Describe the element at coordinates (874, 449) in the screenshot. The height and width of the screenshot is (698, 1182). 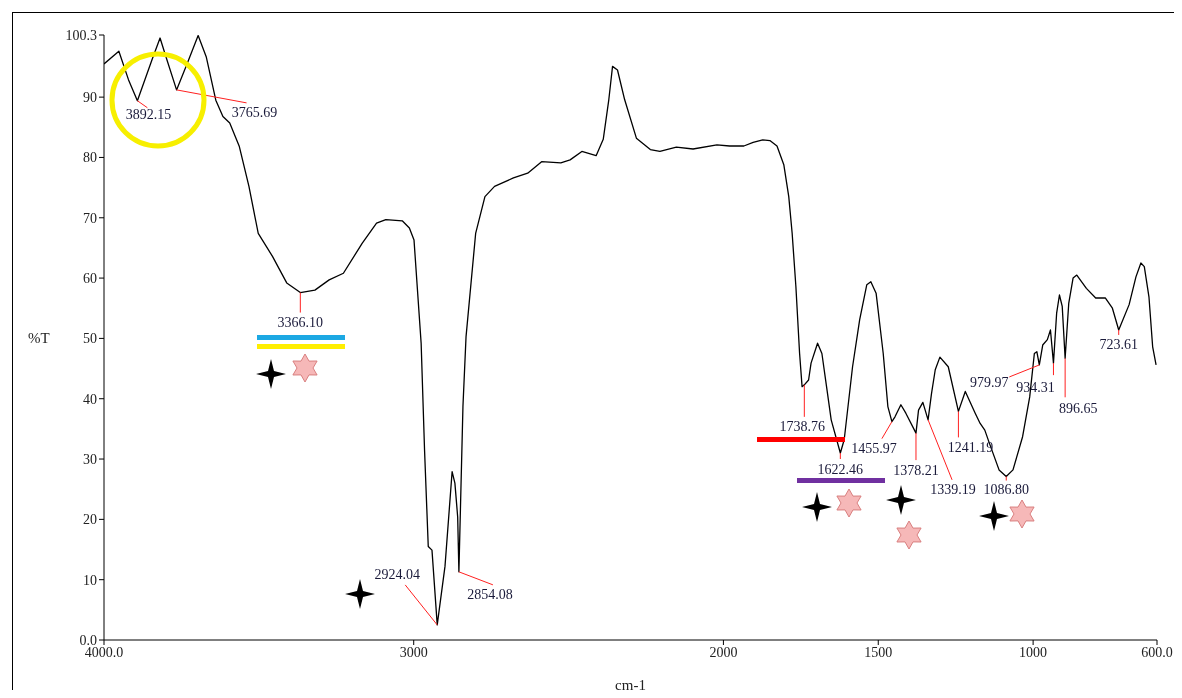
I see `annotation: 1455.97` at that location.